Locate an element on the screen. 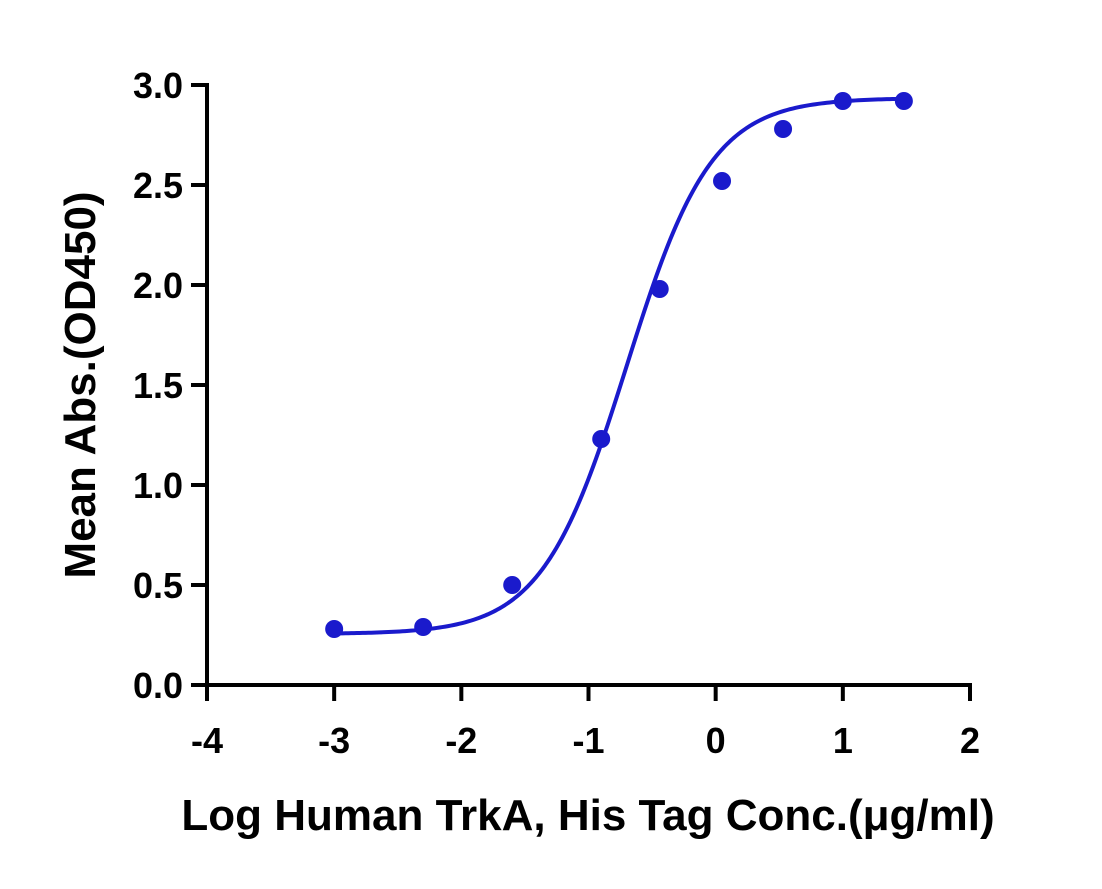 The width and height of the screenshot is (1102, 889). y-tick-label: 0.5 is located at coordinates (158, 585).